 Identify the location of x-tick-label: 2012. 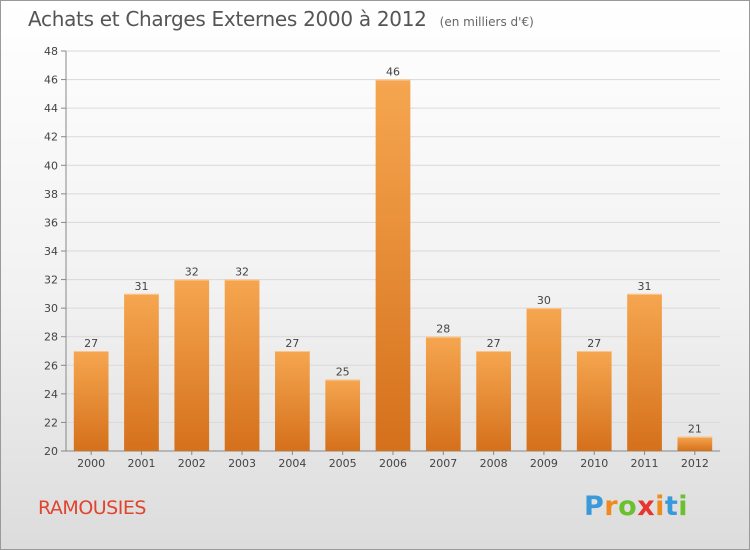
(695, 463).